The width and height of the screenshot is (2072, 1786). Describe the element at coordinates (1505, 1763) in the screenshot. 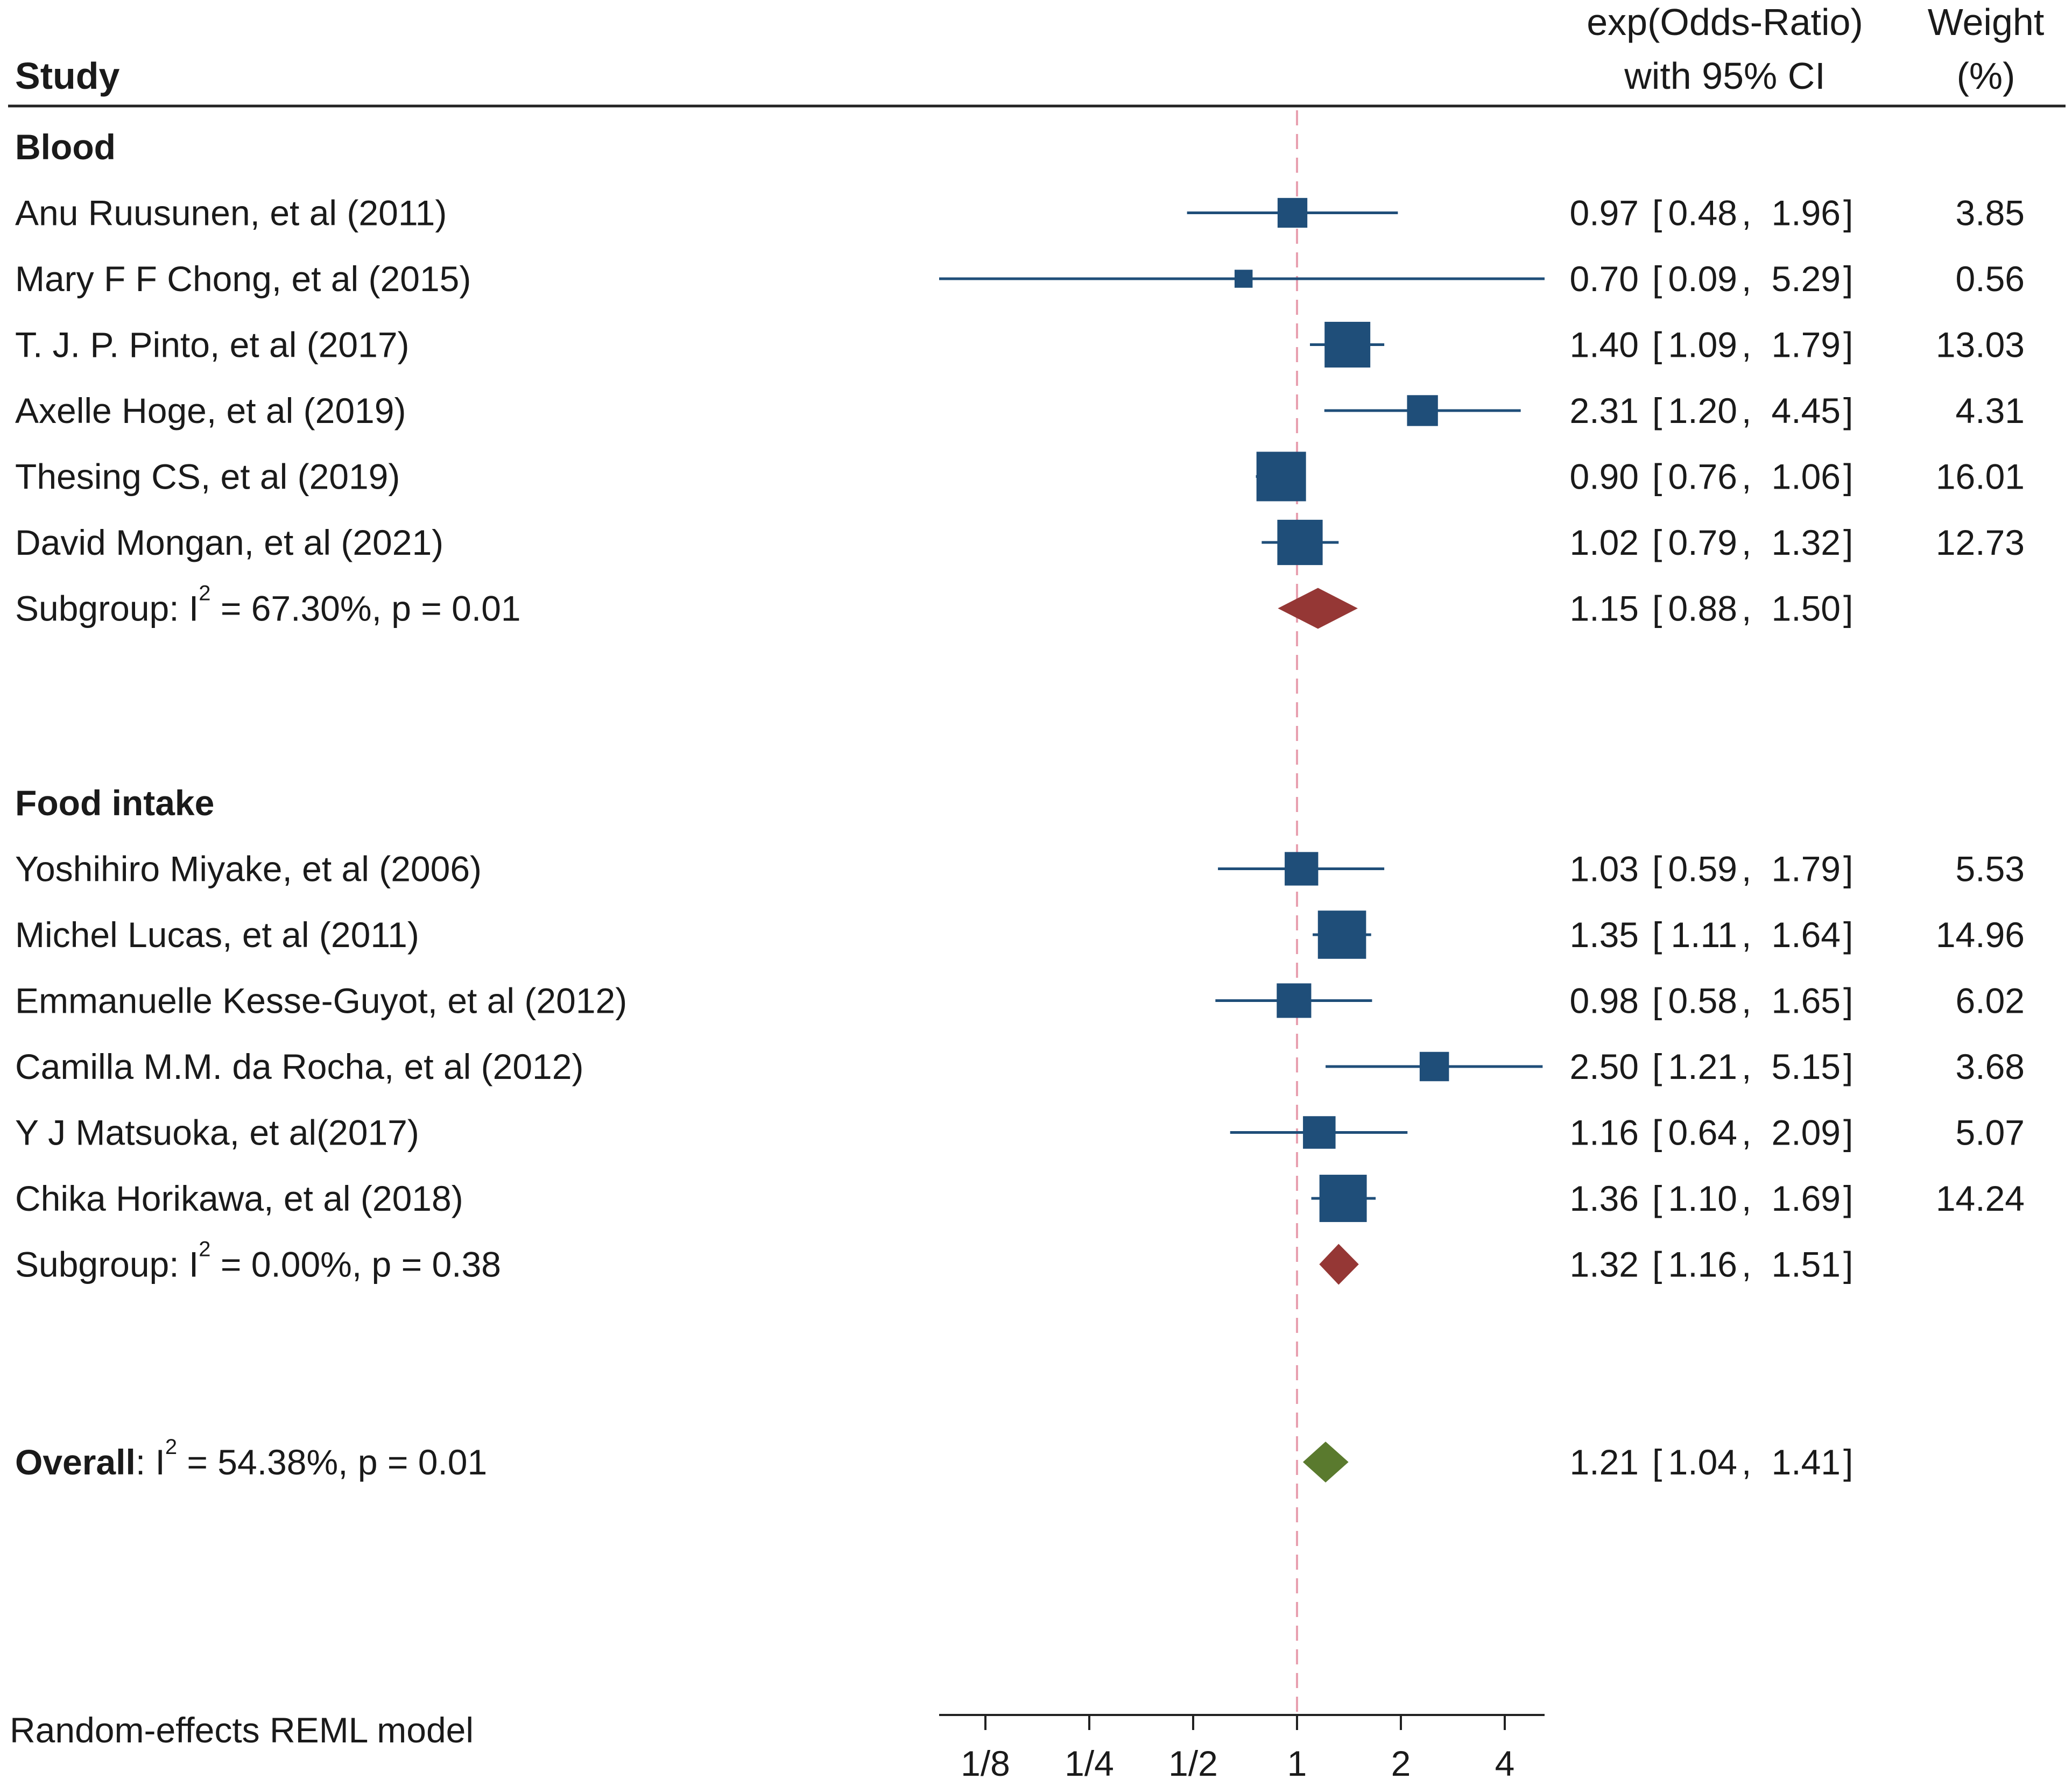

I see `x-tick-label: 4` at that location.